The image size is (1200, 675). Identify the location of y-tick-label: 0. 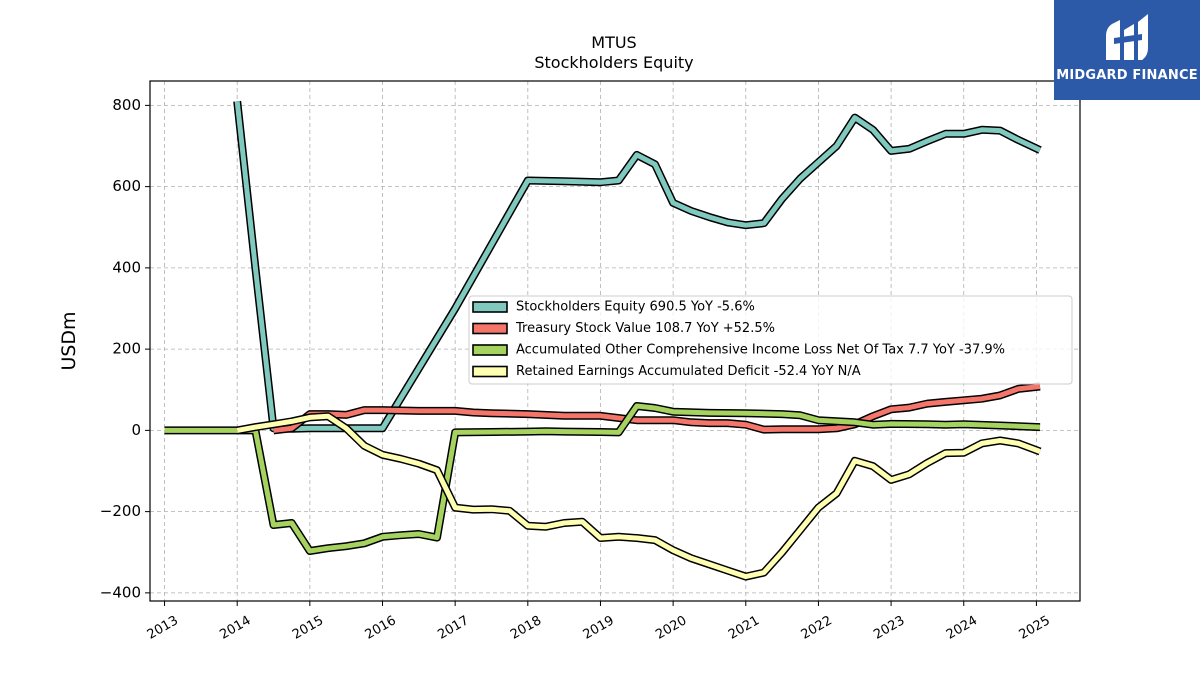
(136, 430).